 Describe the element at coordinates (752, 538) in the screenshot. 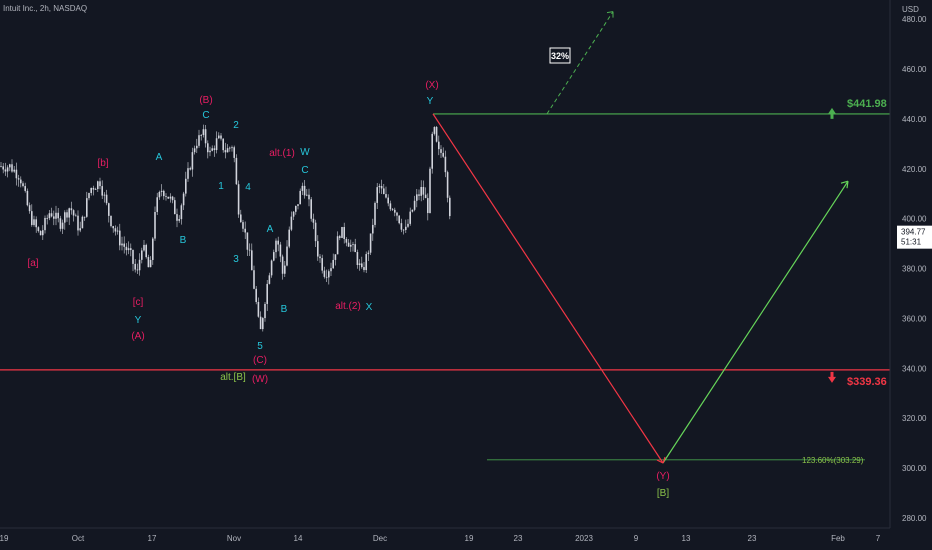

I see `x-tick-label: 23` at that location.